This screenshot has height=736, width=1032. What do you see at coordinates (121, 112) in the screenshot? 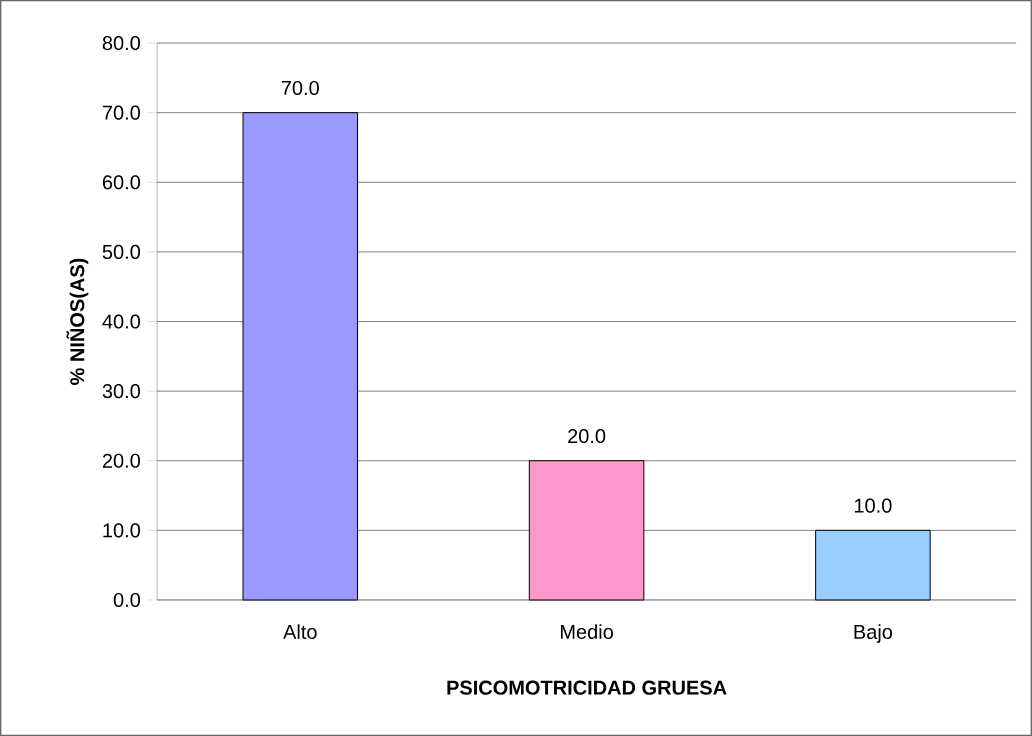
I see `y-tick-label: 70.0` at bounding box center [121, 112].